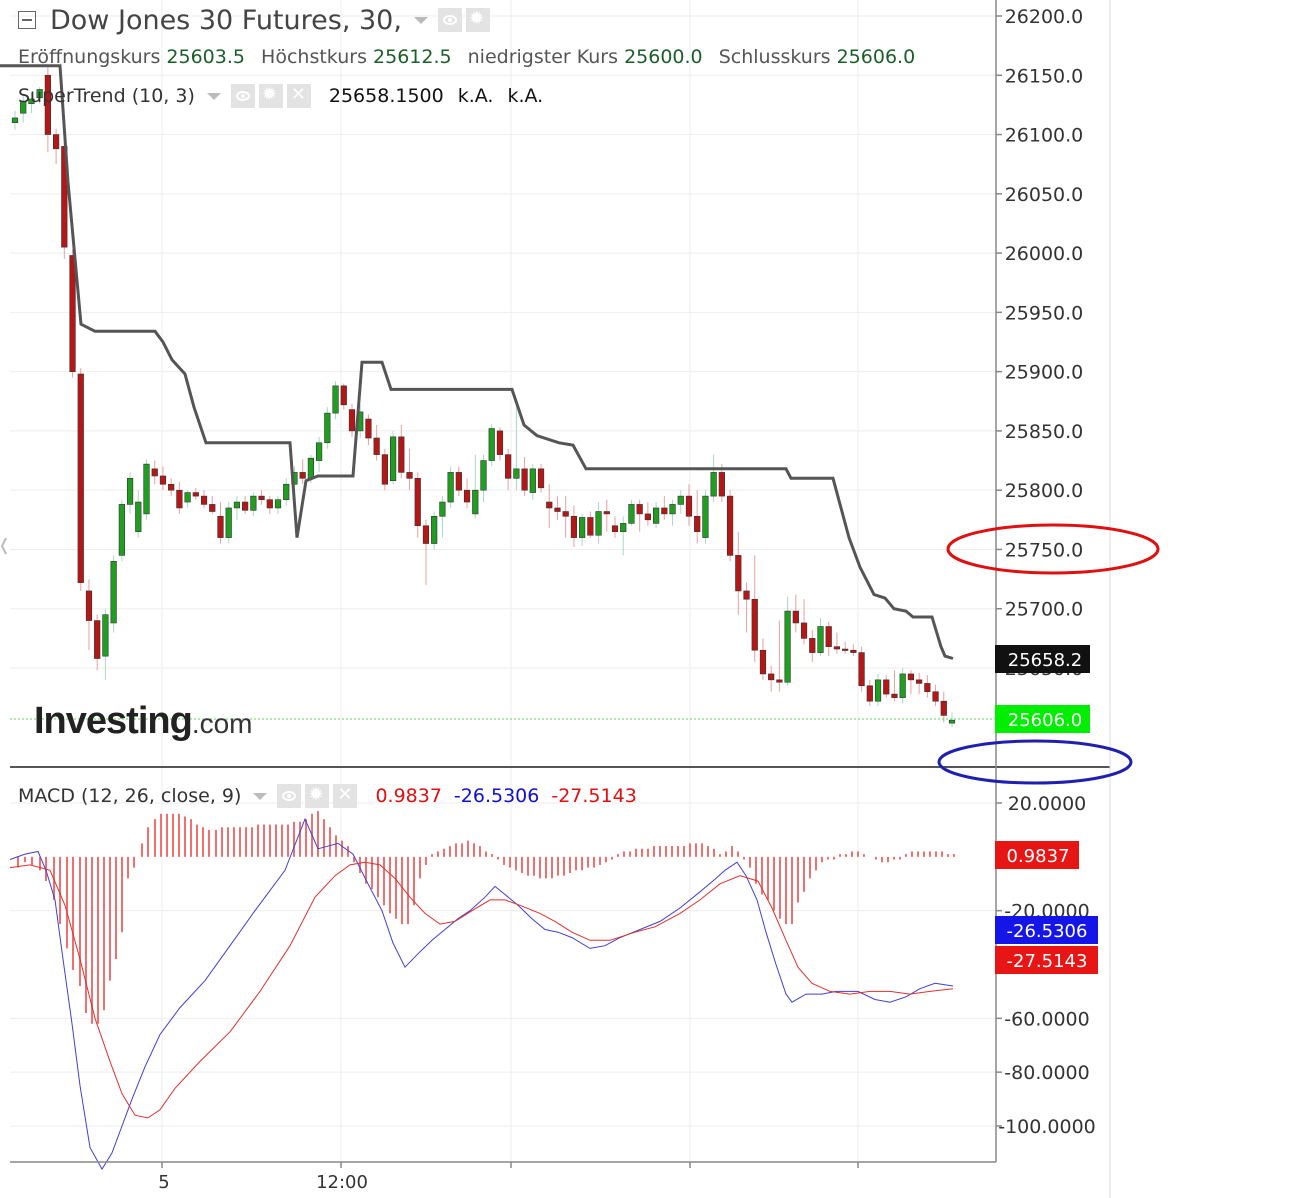  What do you see at coordinates (106, 96) in the screenshot?
I see `supertrend-label: SuperTrend (10, 3)` at bounding box center [106, 96].